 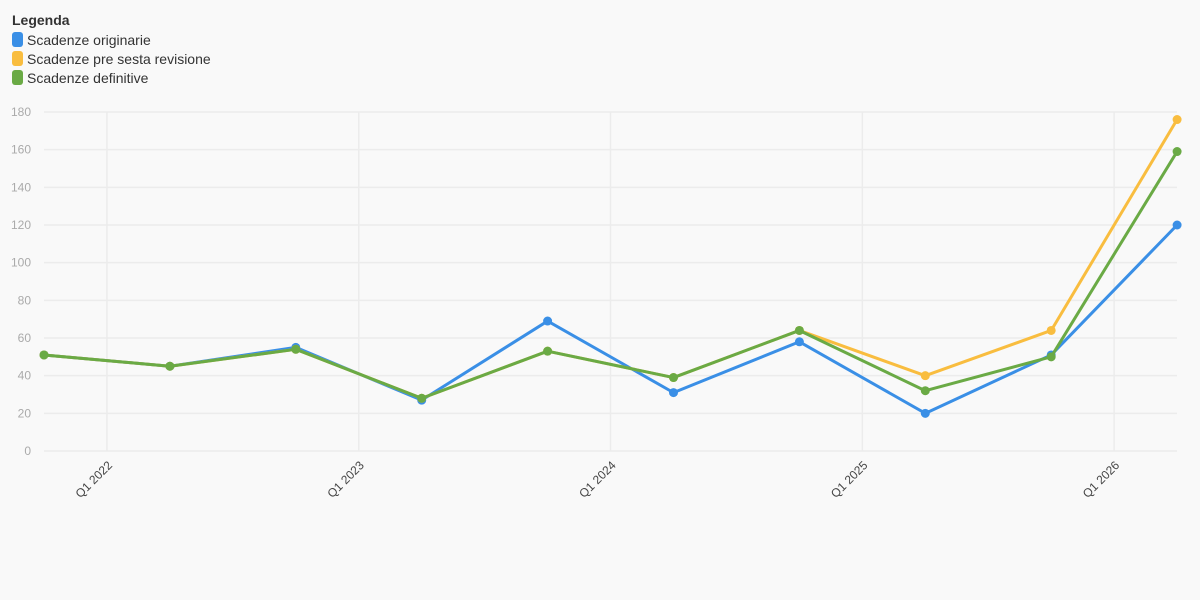 What do you see at coordinates (21, 112) in the screenshot?
I see `y-tick-label: 180` at bounding box center [21, 112].